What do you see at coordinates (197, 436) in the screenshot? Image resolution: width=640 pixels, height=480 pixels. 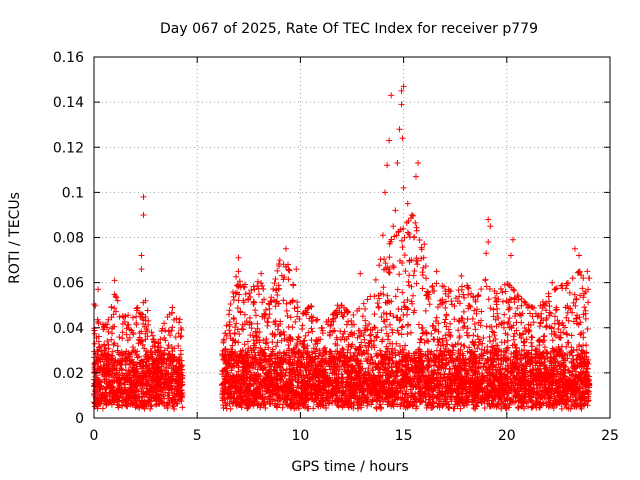 I see `x-tick-label: 5` at bounding box center [197, 436].